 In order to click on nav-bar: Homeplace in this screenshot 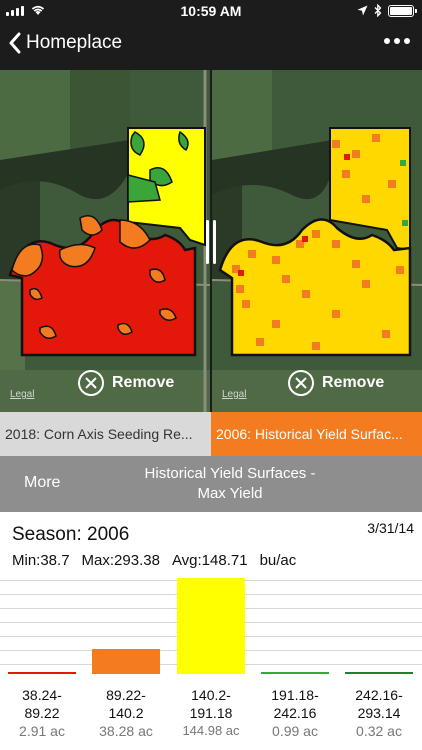, I will do `click(211, 47)`.